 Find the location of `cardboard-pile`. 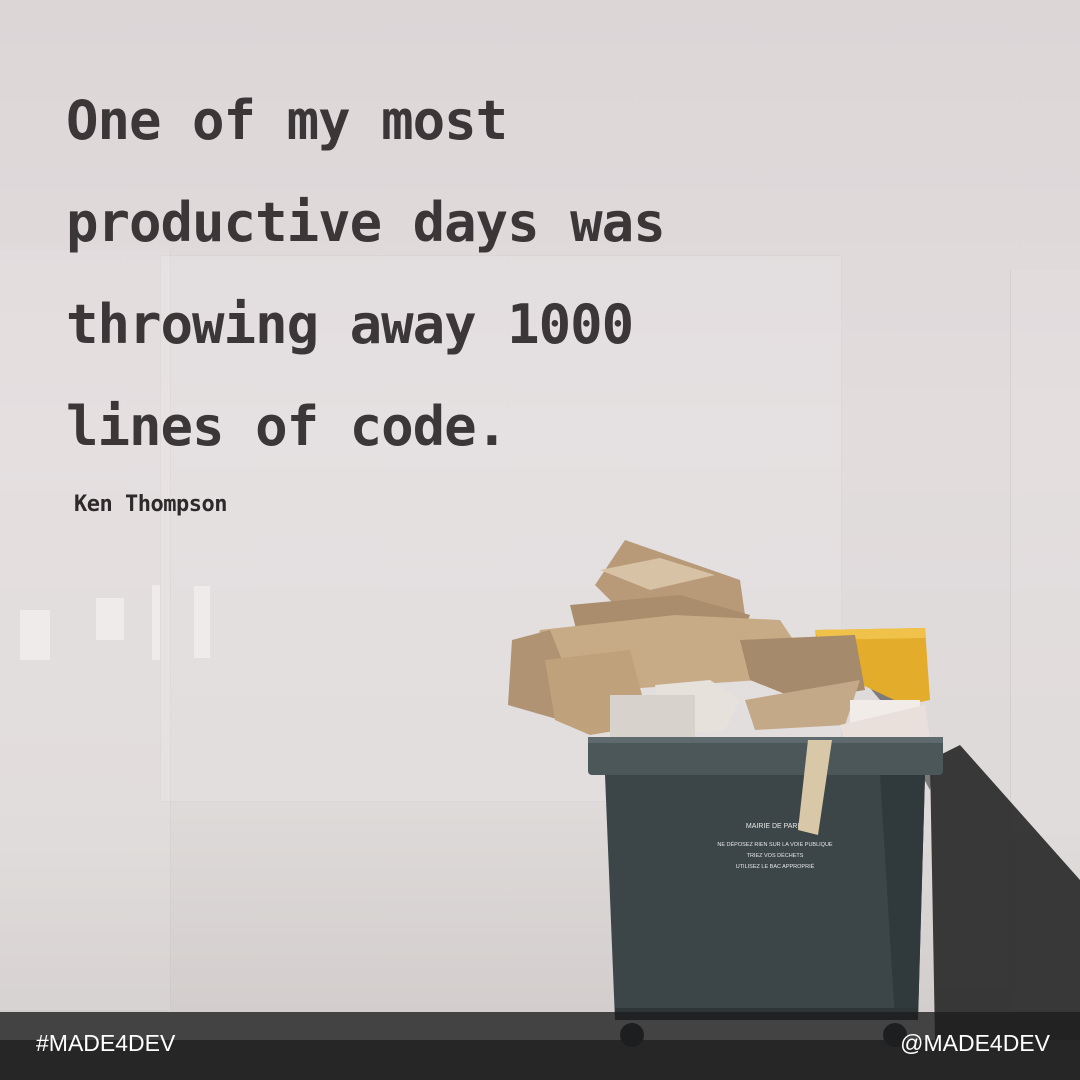

cardboard-pile is located at coordinates (719, 641).